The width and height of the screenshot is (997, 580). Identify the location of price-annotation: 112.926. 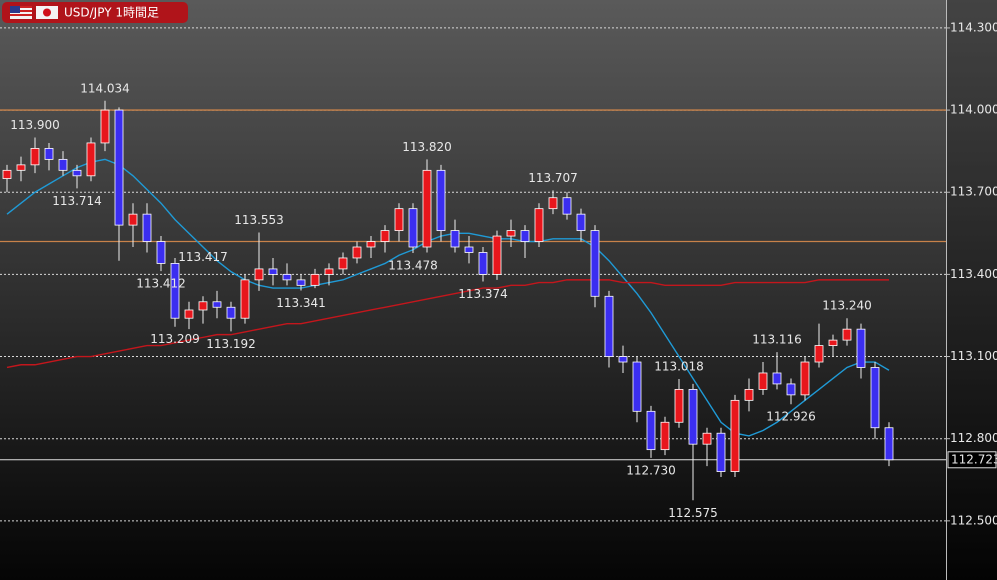
(791, 417).